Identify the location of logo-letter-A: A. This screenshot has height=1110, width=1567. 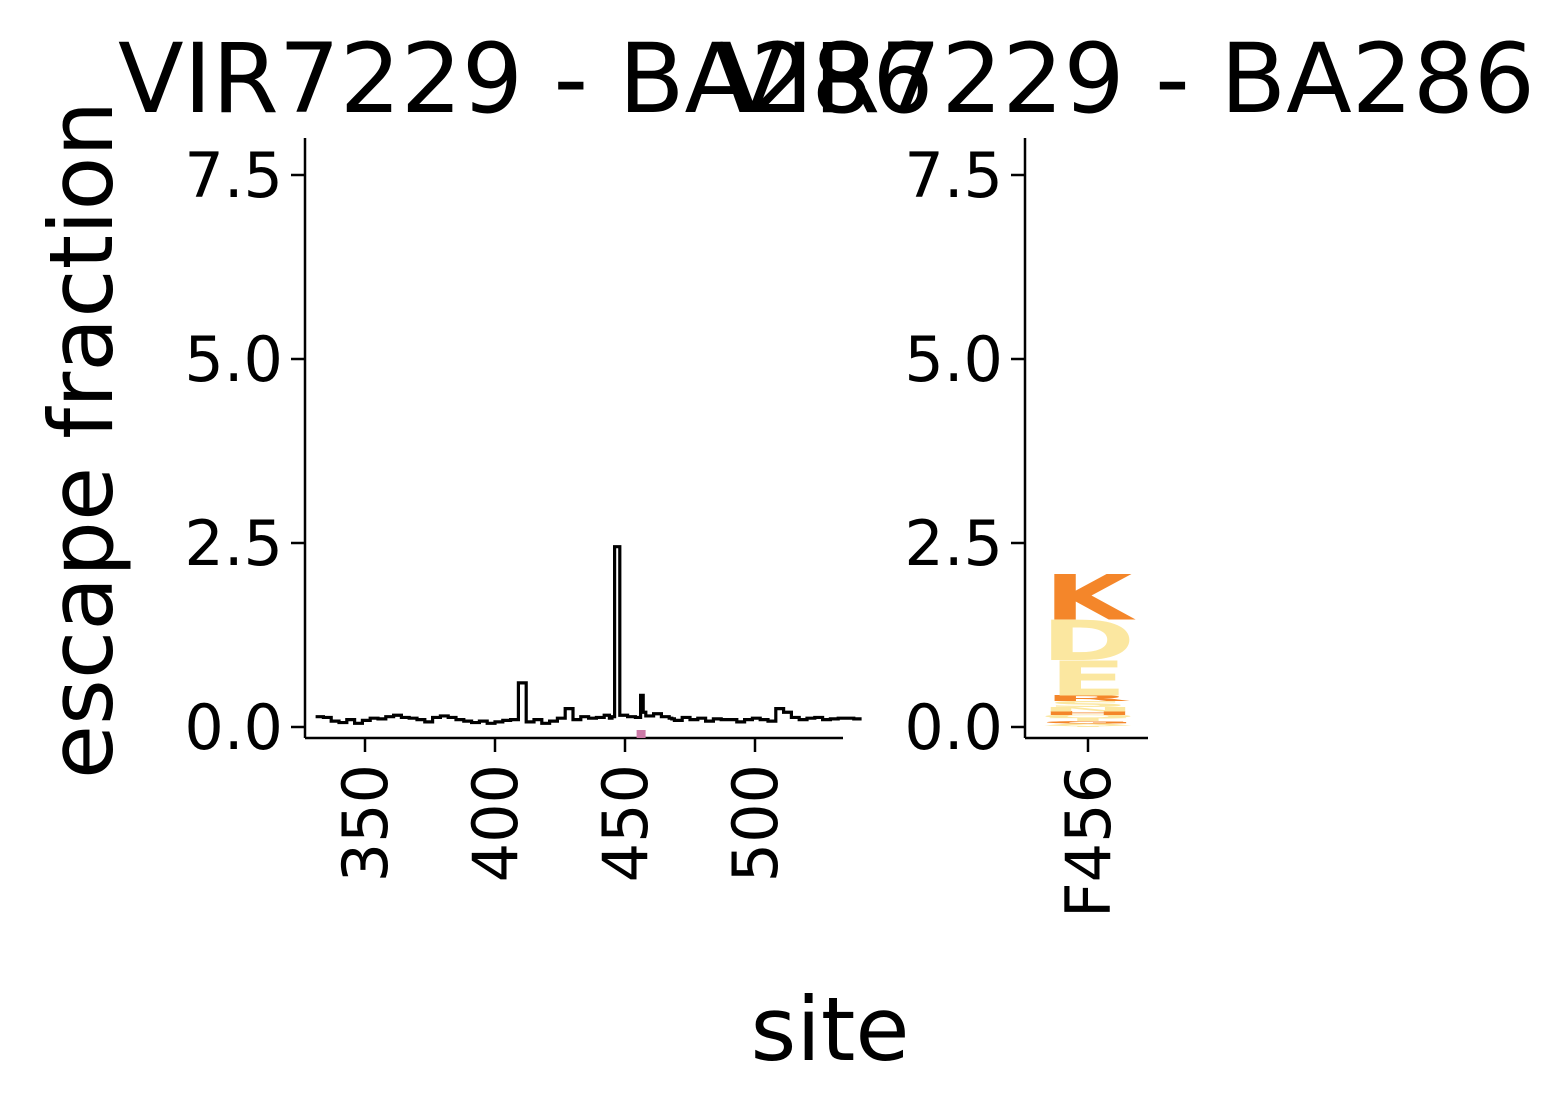
(1088, 725).